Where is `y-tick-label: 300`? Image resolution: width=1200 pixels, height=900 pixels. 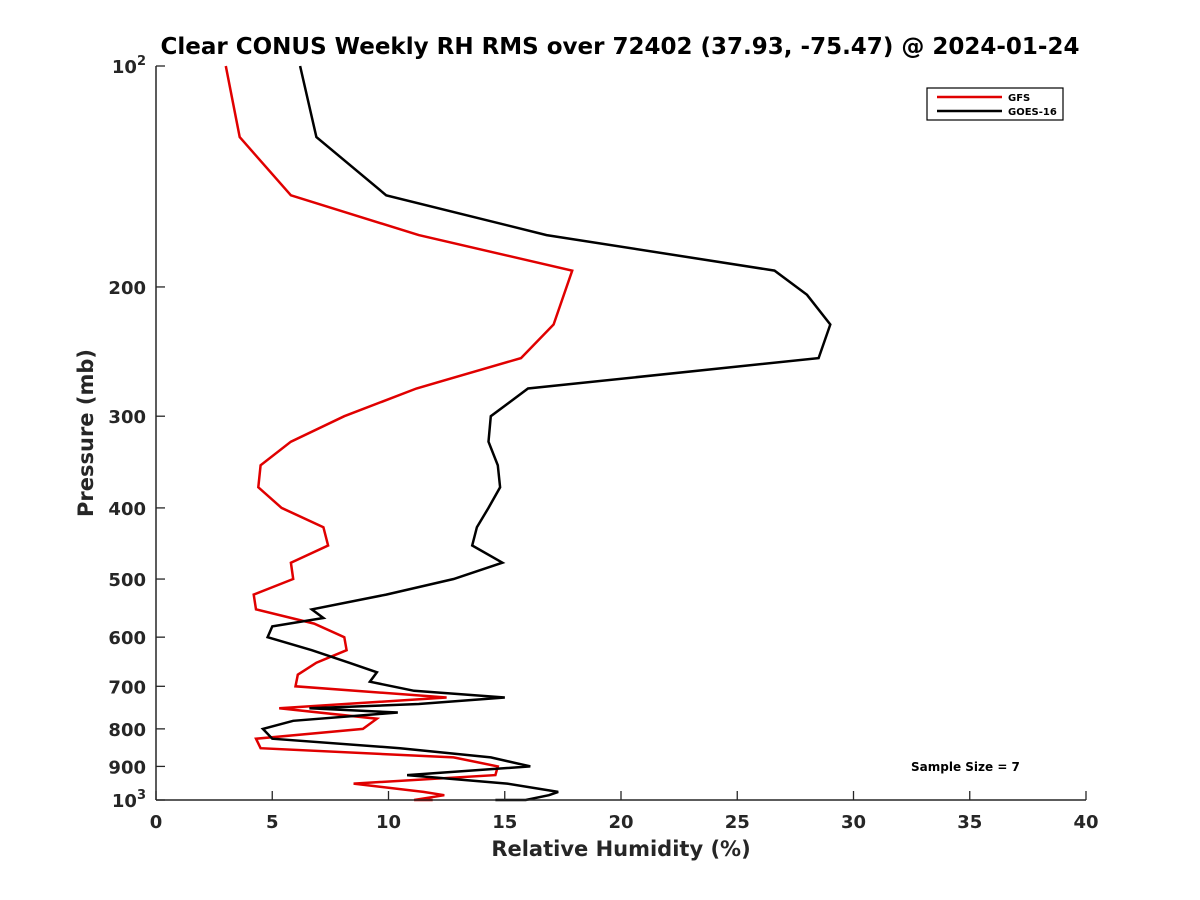
y-tick-label: 300 is located at coordinates (127, 417).